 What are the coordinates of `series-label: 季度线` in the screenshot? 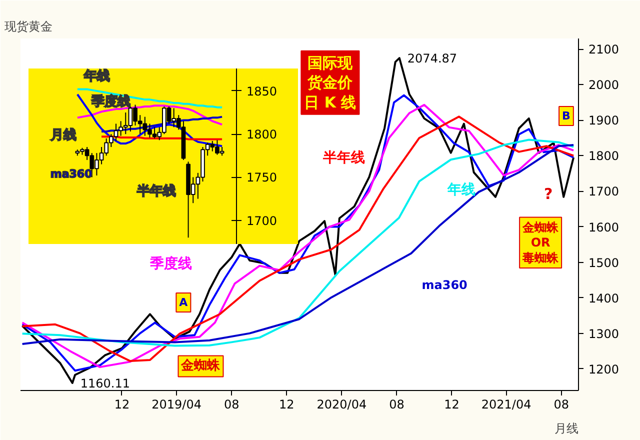 It's located at (110, 101).